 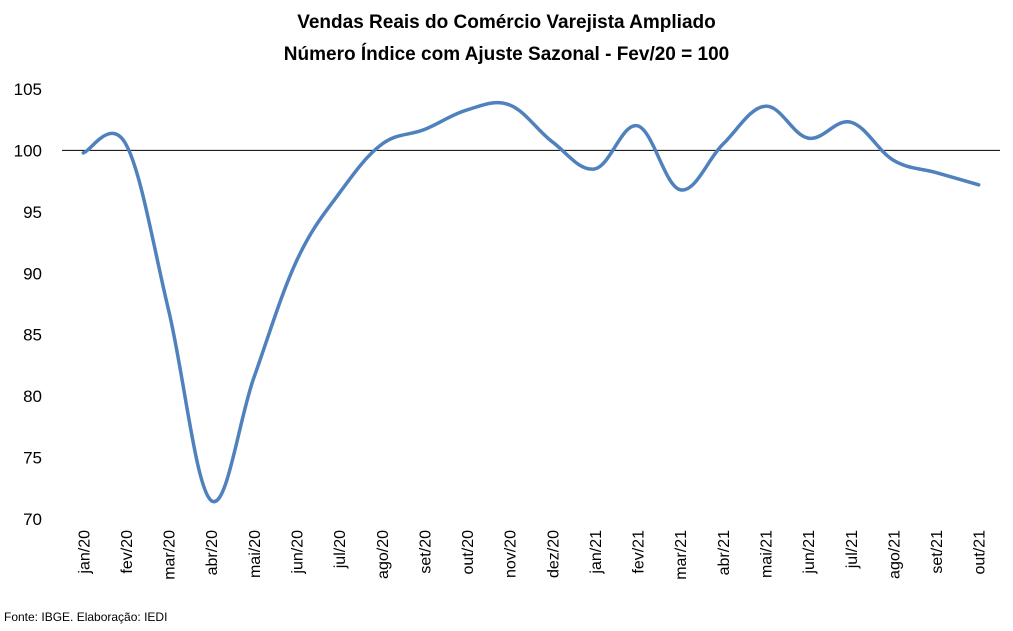 I want to click on source-note: Fonte: IBGE. Elaboração: IEDI, so click(x=86, y=617).